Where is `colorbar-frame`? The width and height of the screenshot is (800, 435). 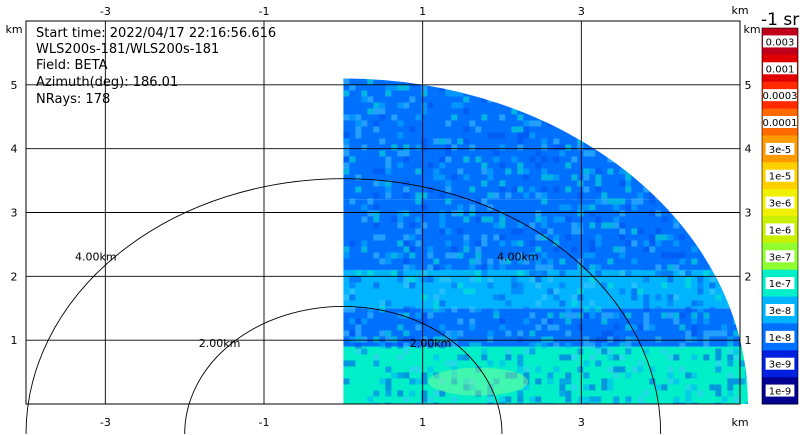 colorbar-frame is located at coordinates (780, 216).